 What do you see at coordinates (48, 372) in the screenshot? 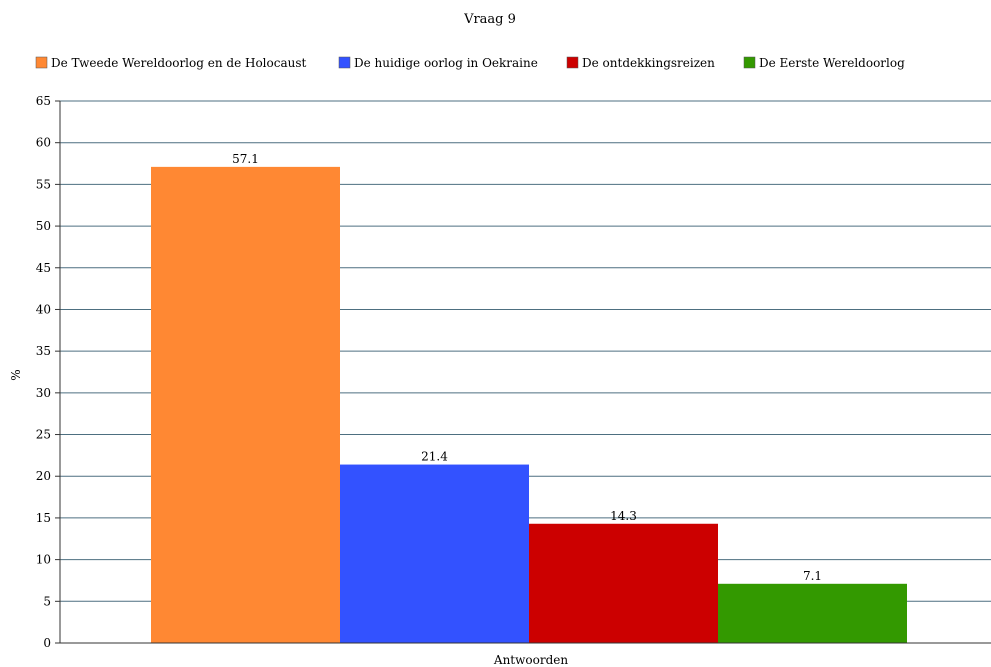
I see `y-axis-ticks: 0 5 10 15 20 25 30 35 40 45 50 55 60 65` at bounding box center [48, 372].